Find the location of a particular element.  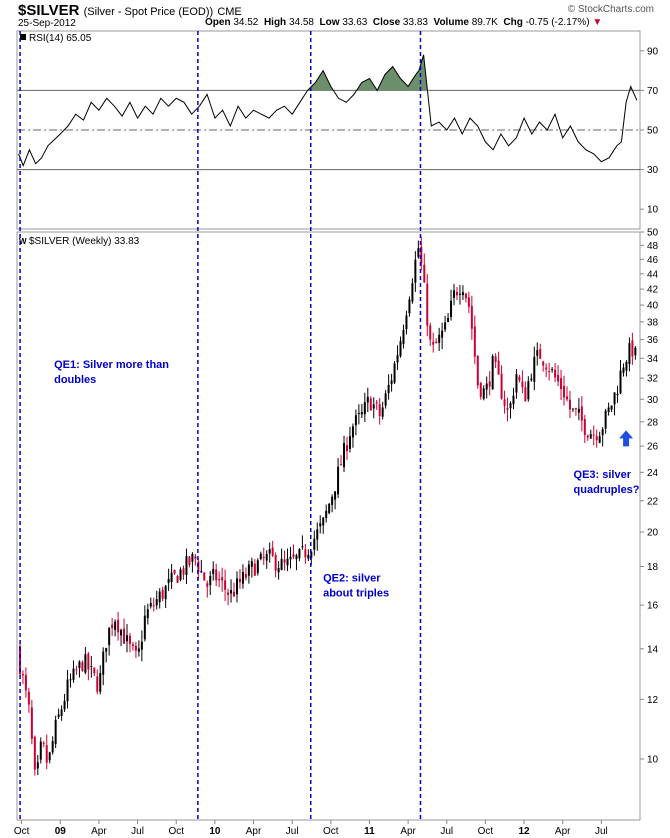

price-tick-label: 38 is located at coordinates (653, 322).